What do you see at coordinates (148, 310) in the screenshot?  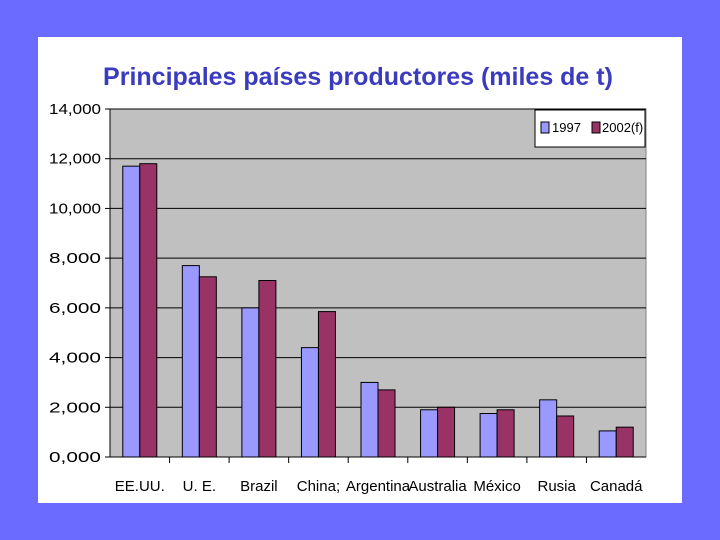 I see `bar-2002(f)-EE.UU.` at bounding box center [148, 310].